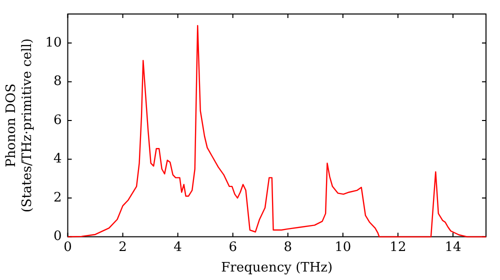 The height and width of the screenshot is (280, 500). I want to click on x-tick-label: 10, so click(343, 247).